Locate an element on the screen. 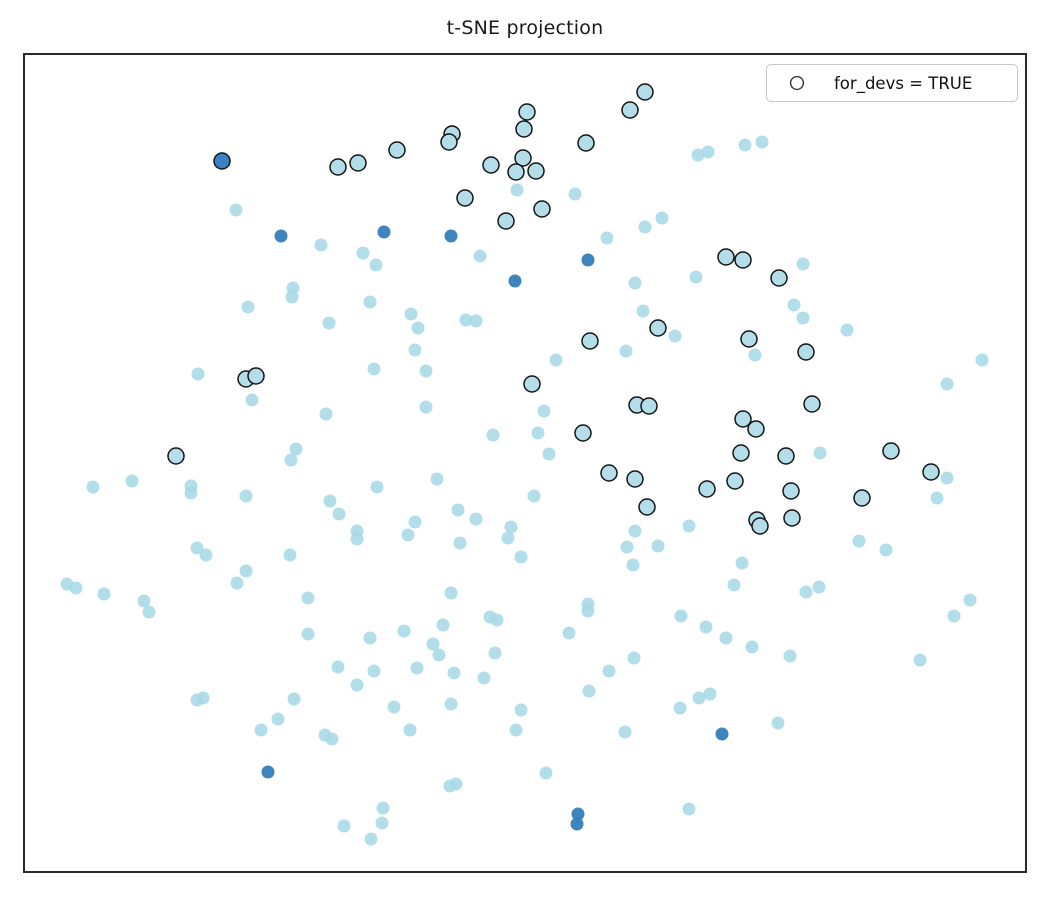 The height and width of the screenshot is (900, 1050). legend: for_devs = TRUE is located at coordinates (892, 83).